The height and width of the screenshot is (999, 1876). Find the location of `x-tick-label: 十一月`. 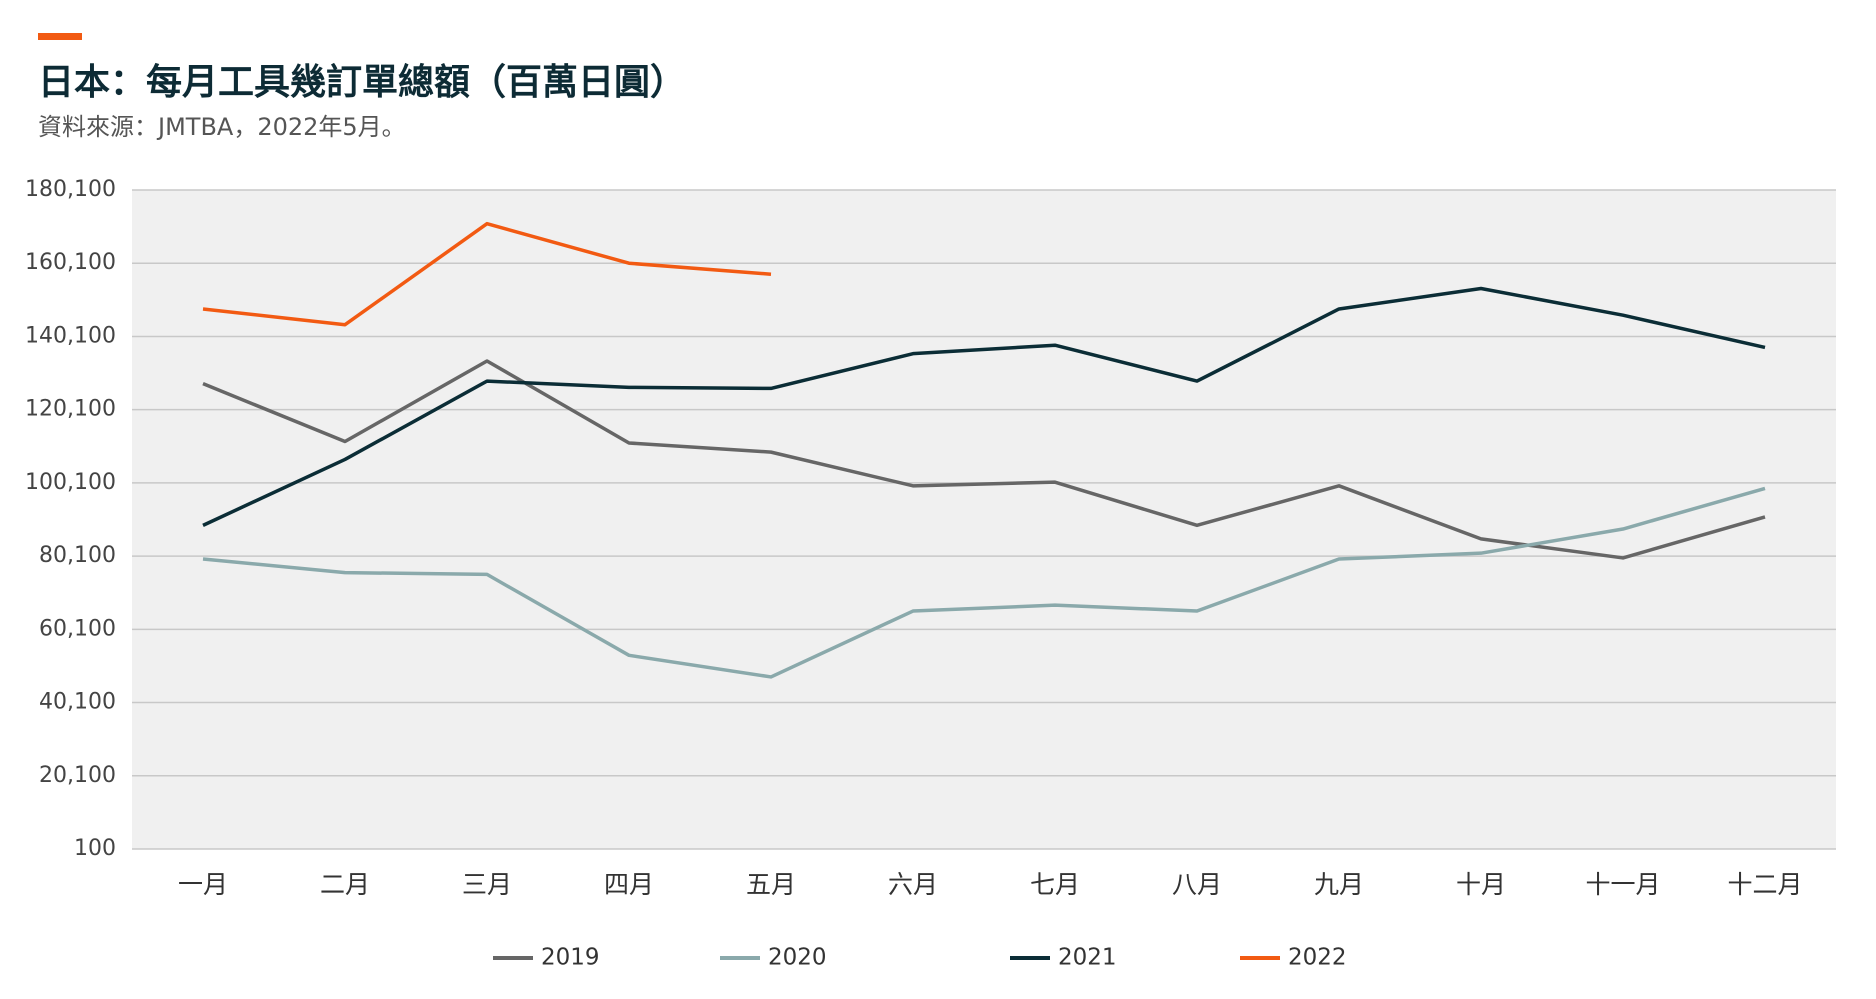

x-tick-label: 十一月 is located at coordinates (1622, 884).